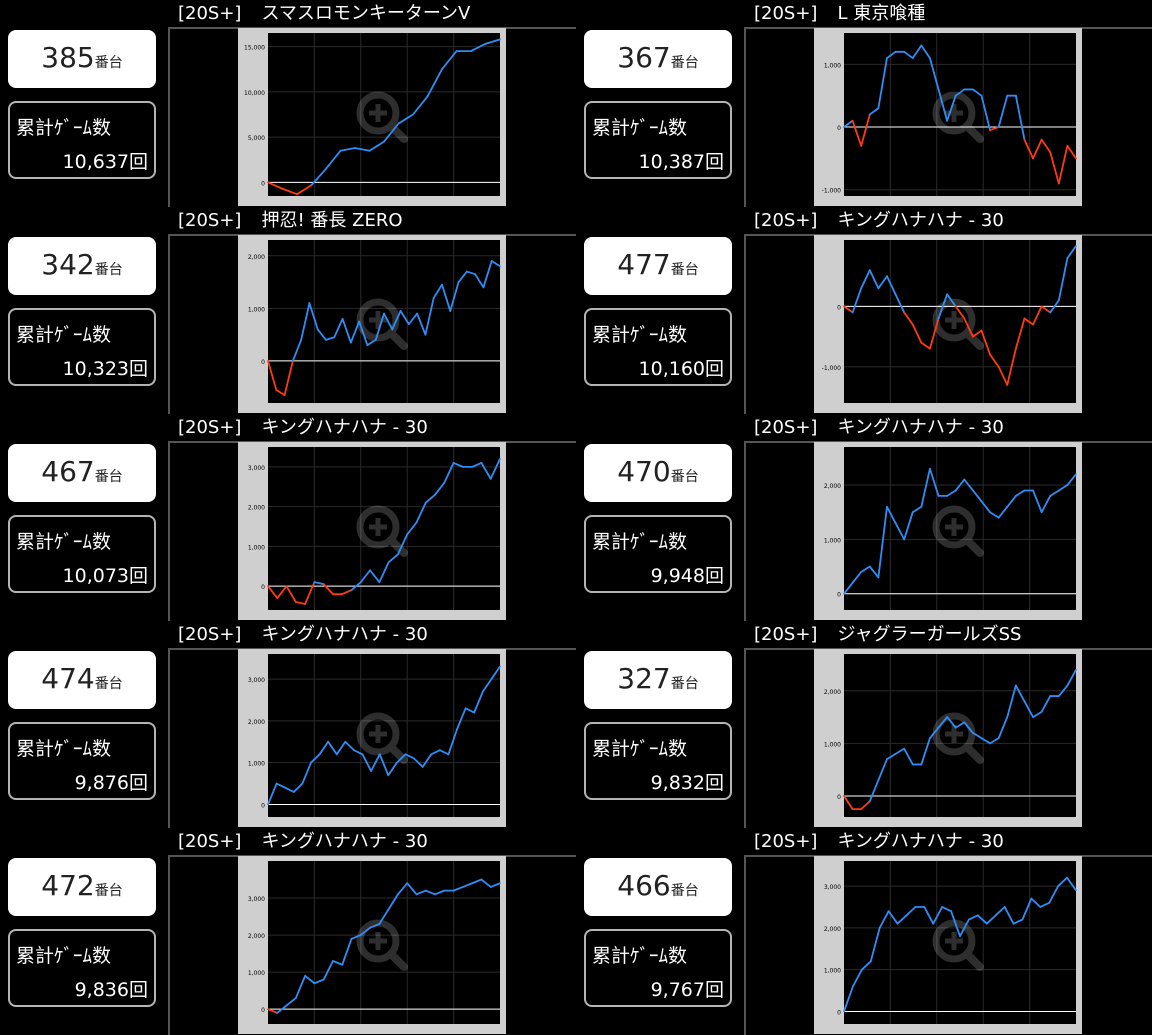 This screenshot has height=1035, width=1152. What do you see at coordinates (82, 59) in the screenshot?
I see `machine-number-button: 385 番台` at bounding box center [82, 59].